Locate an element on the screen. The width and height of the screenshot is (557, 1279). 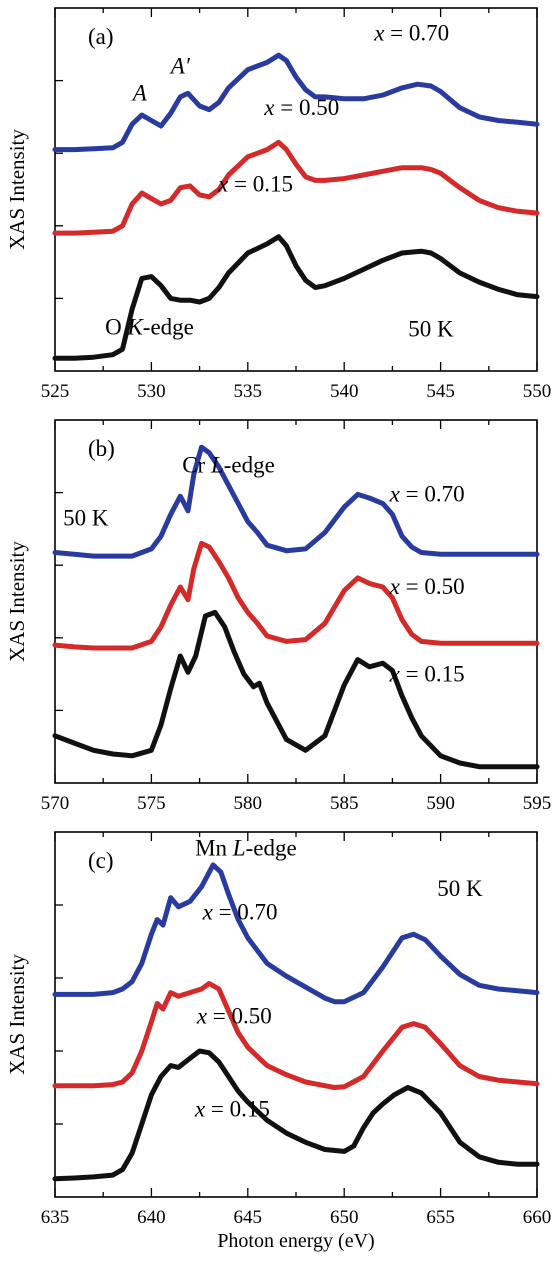
x-tick-label: 575 is located at coordinates (151, 803).